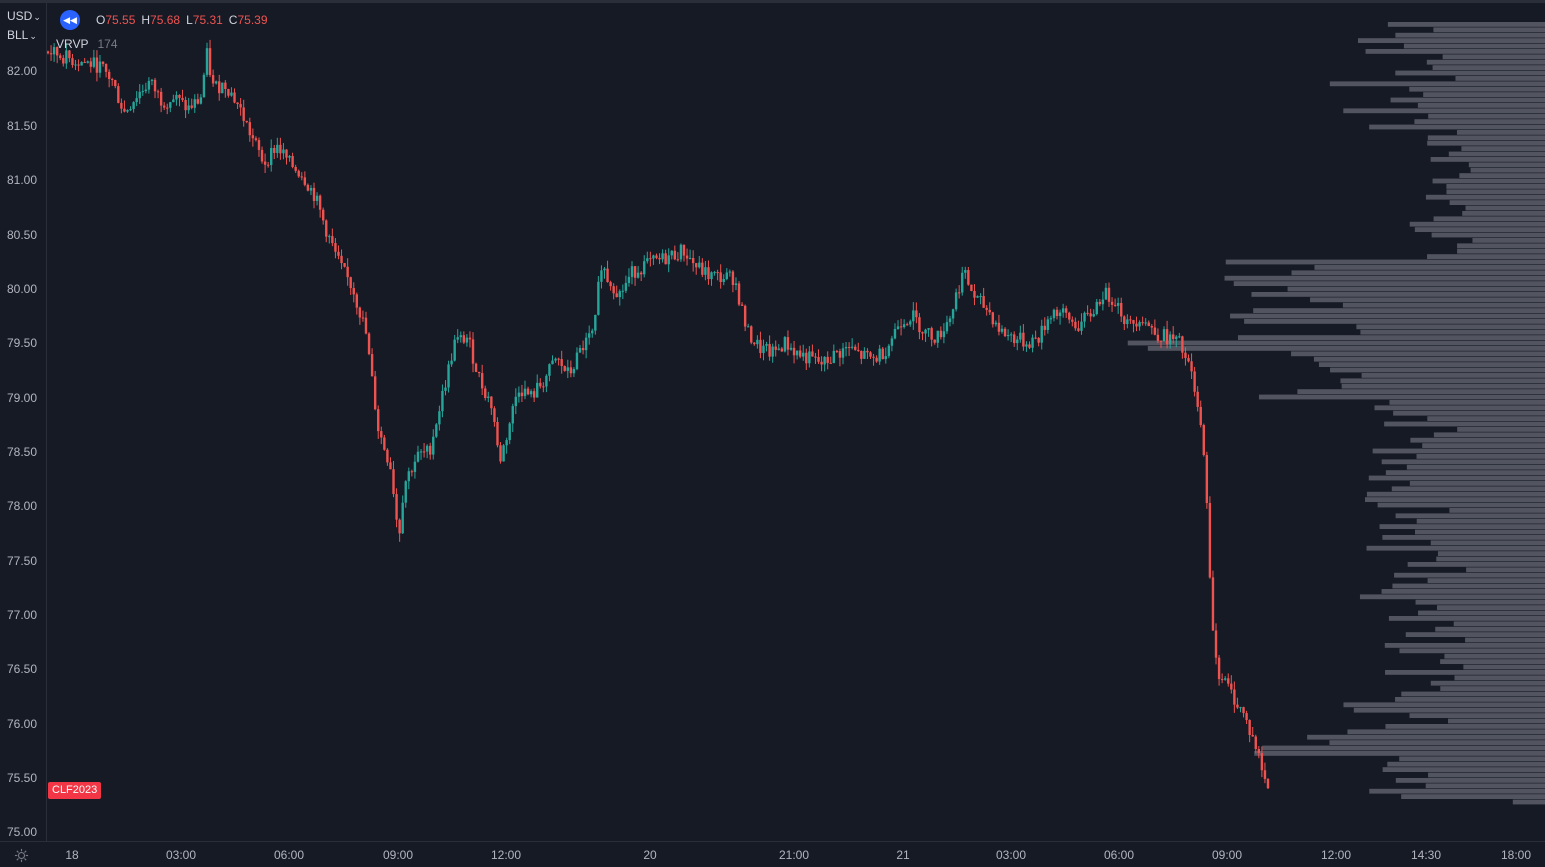 This screenshot has width=1545, height=867. I want to click on unit-selector: BLL⌄, so click(22, 35).